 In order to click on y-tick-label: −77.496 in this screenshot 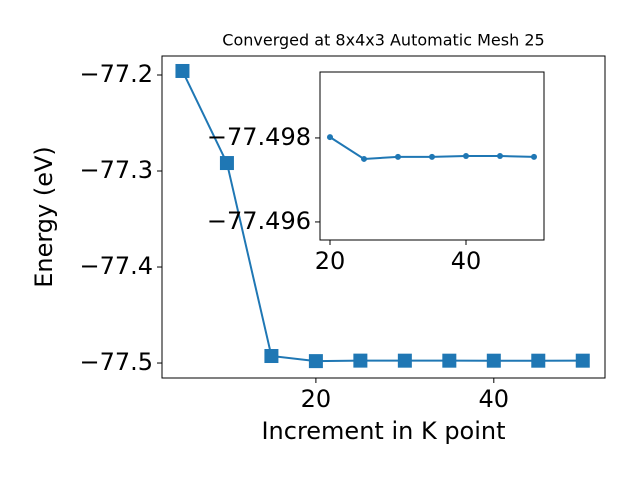, I will do `click(259, 221)`.